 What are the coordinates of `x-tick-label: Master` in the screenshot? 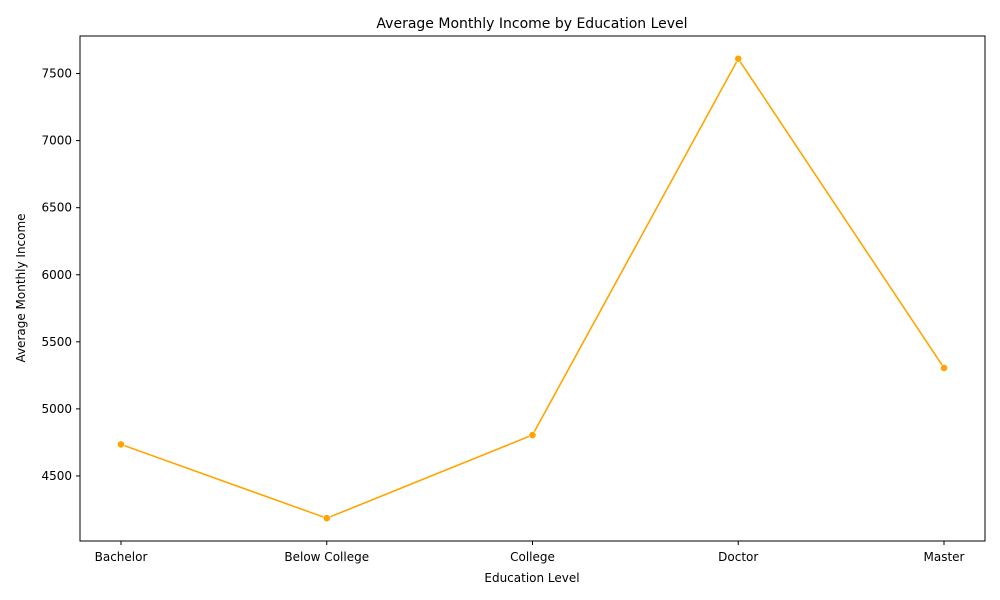 It's located at (944, 557).